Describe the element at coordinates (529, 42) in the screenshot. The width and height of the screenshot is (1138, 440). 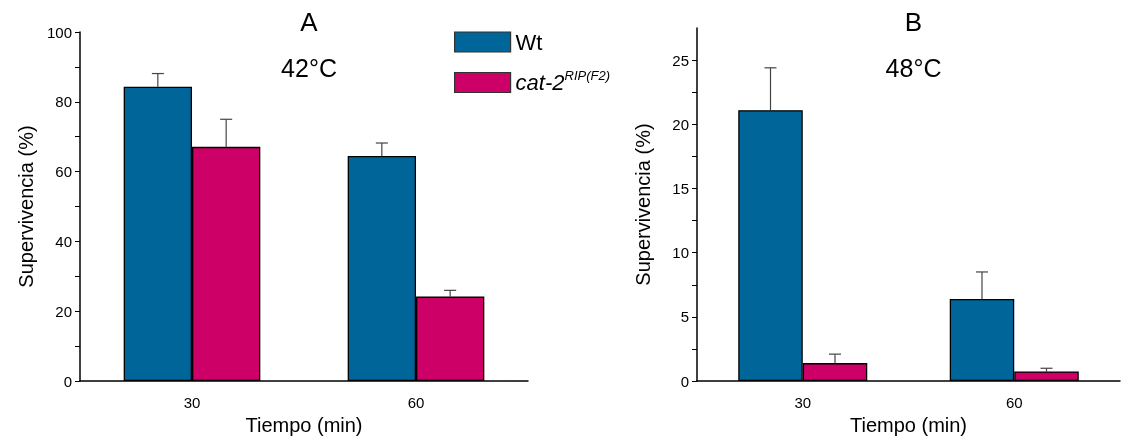
I see `legend-label: Wt` at that location.